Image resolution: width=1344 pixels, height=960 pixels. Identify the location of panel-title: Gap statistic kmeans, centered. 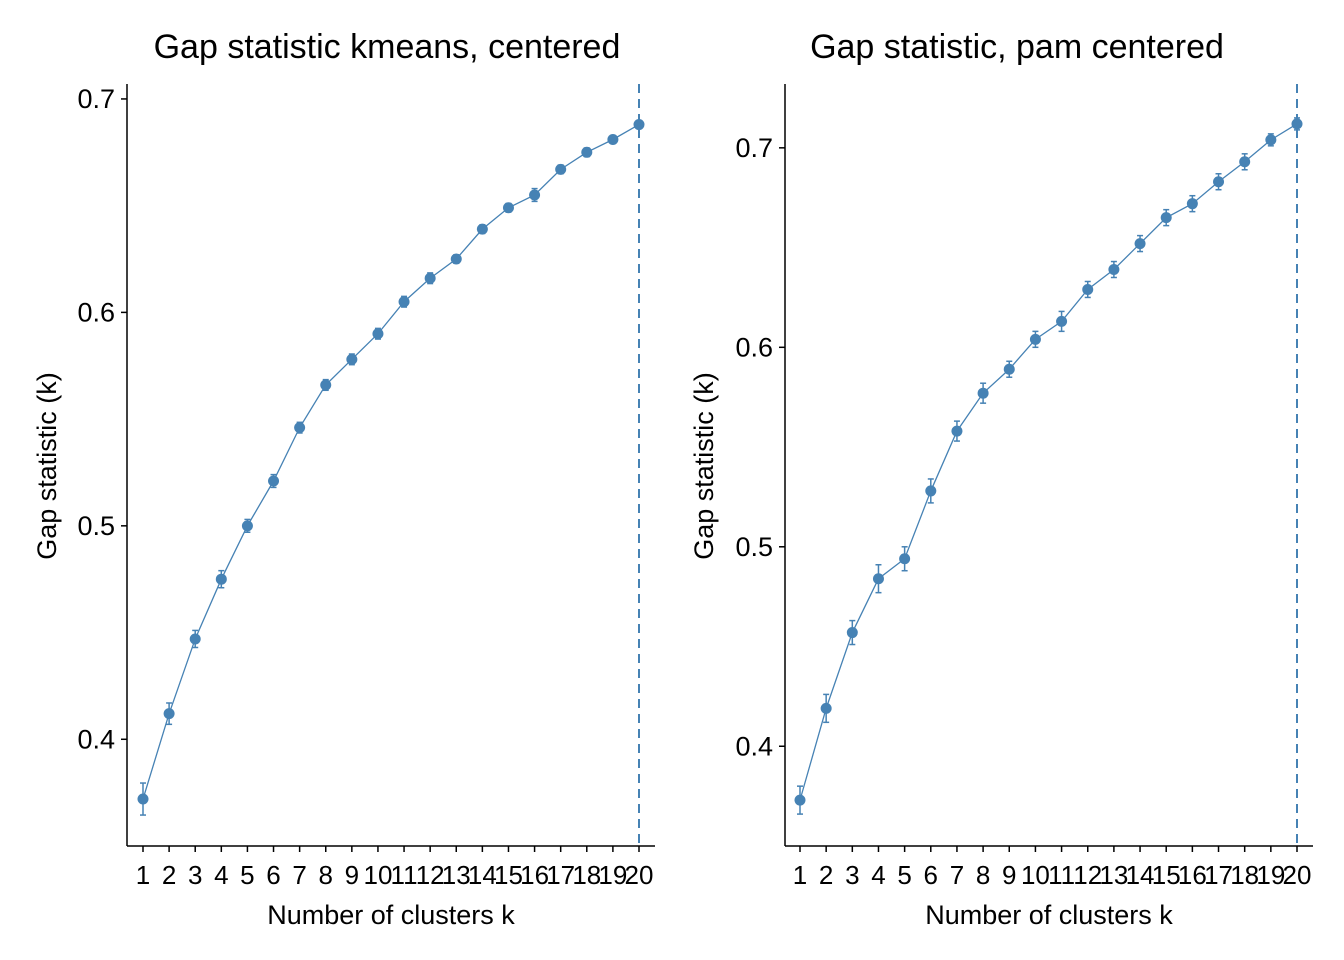
(387, 47).